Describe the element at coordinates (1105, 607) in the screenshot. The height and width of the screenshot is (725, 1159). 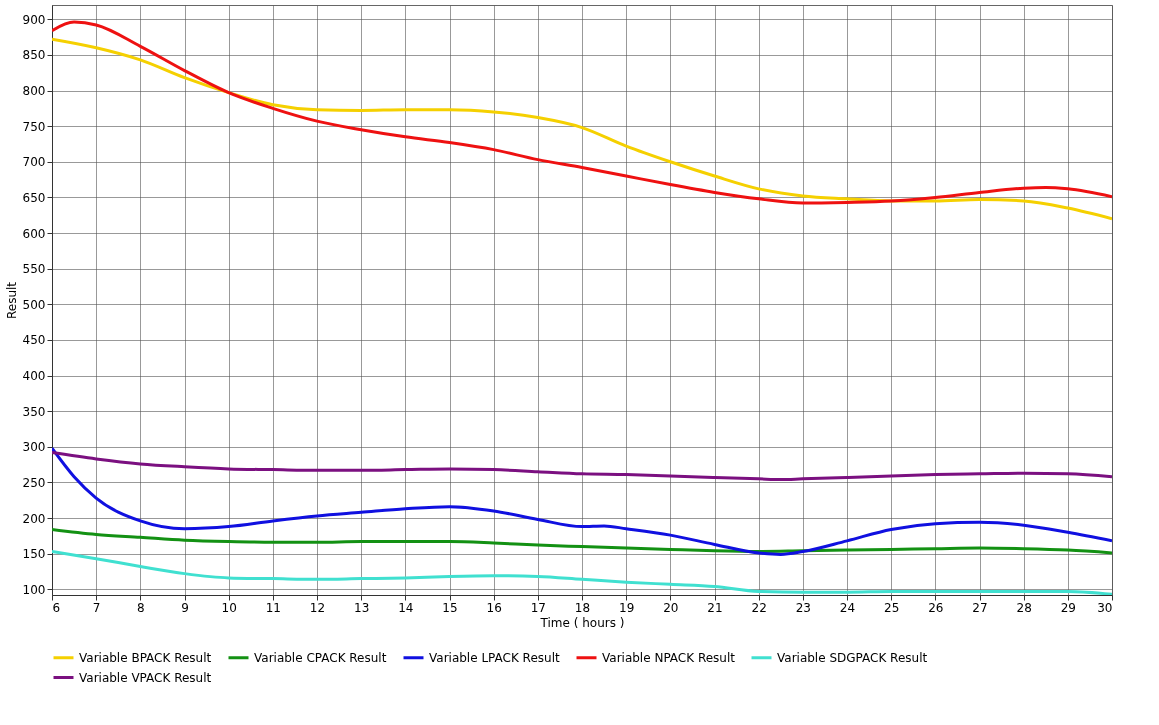
I see `x-tick-label: 30` at that location.